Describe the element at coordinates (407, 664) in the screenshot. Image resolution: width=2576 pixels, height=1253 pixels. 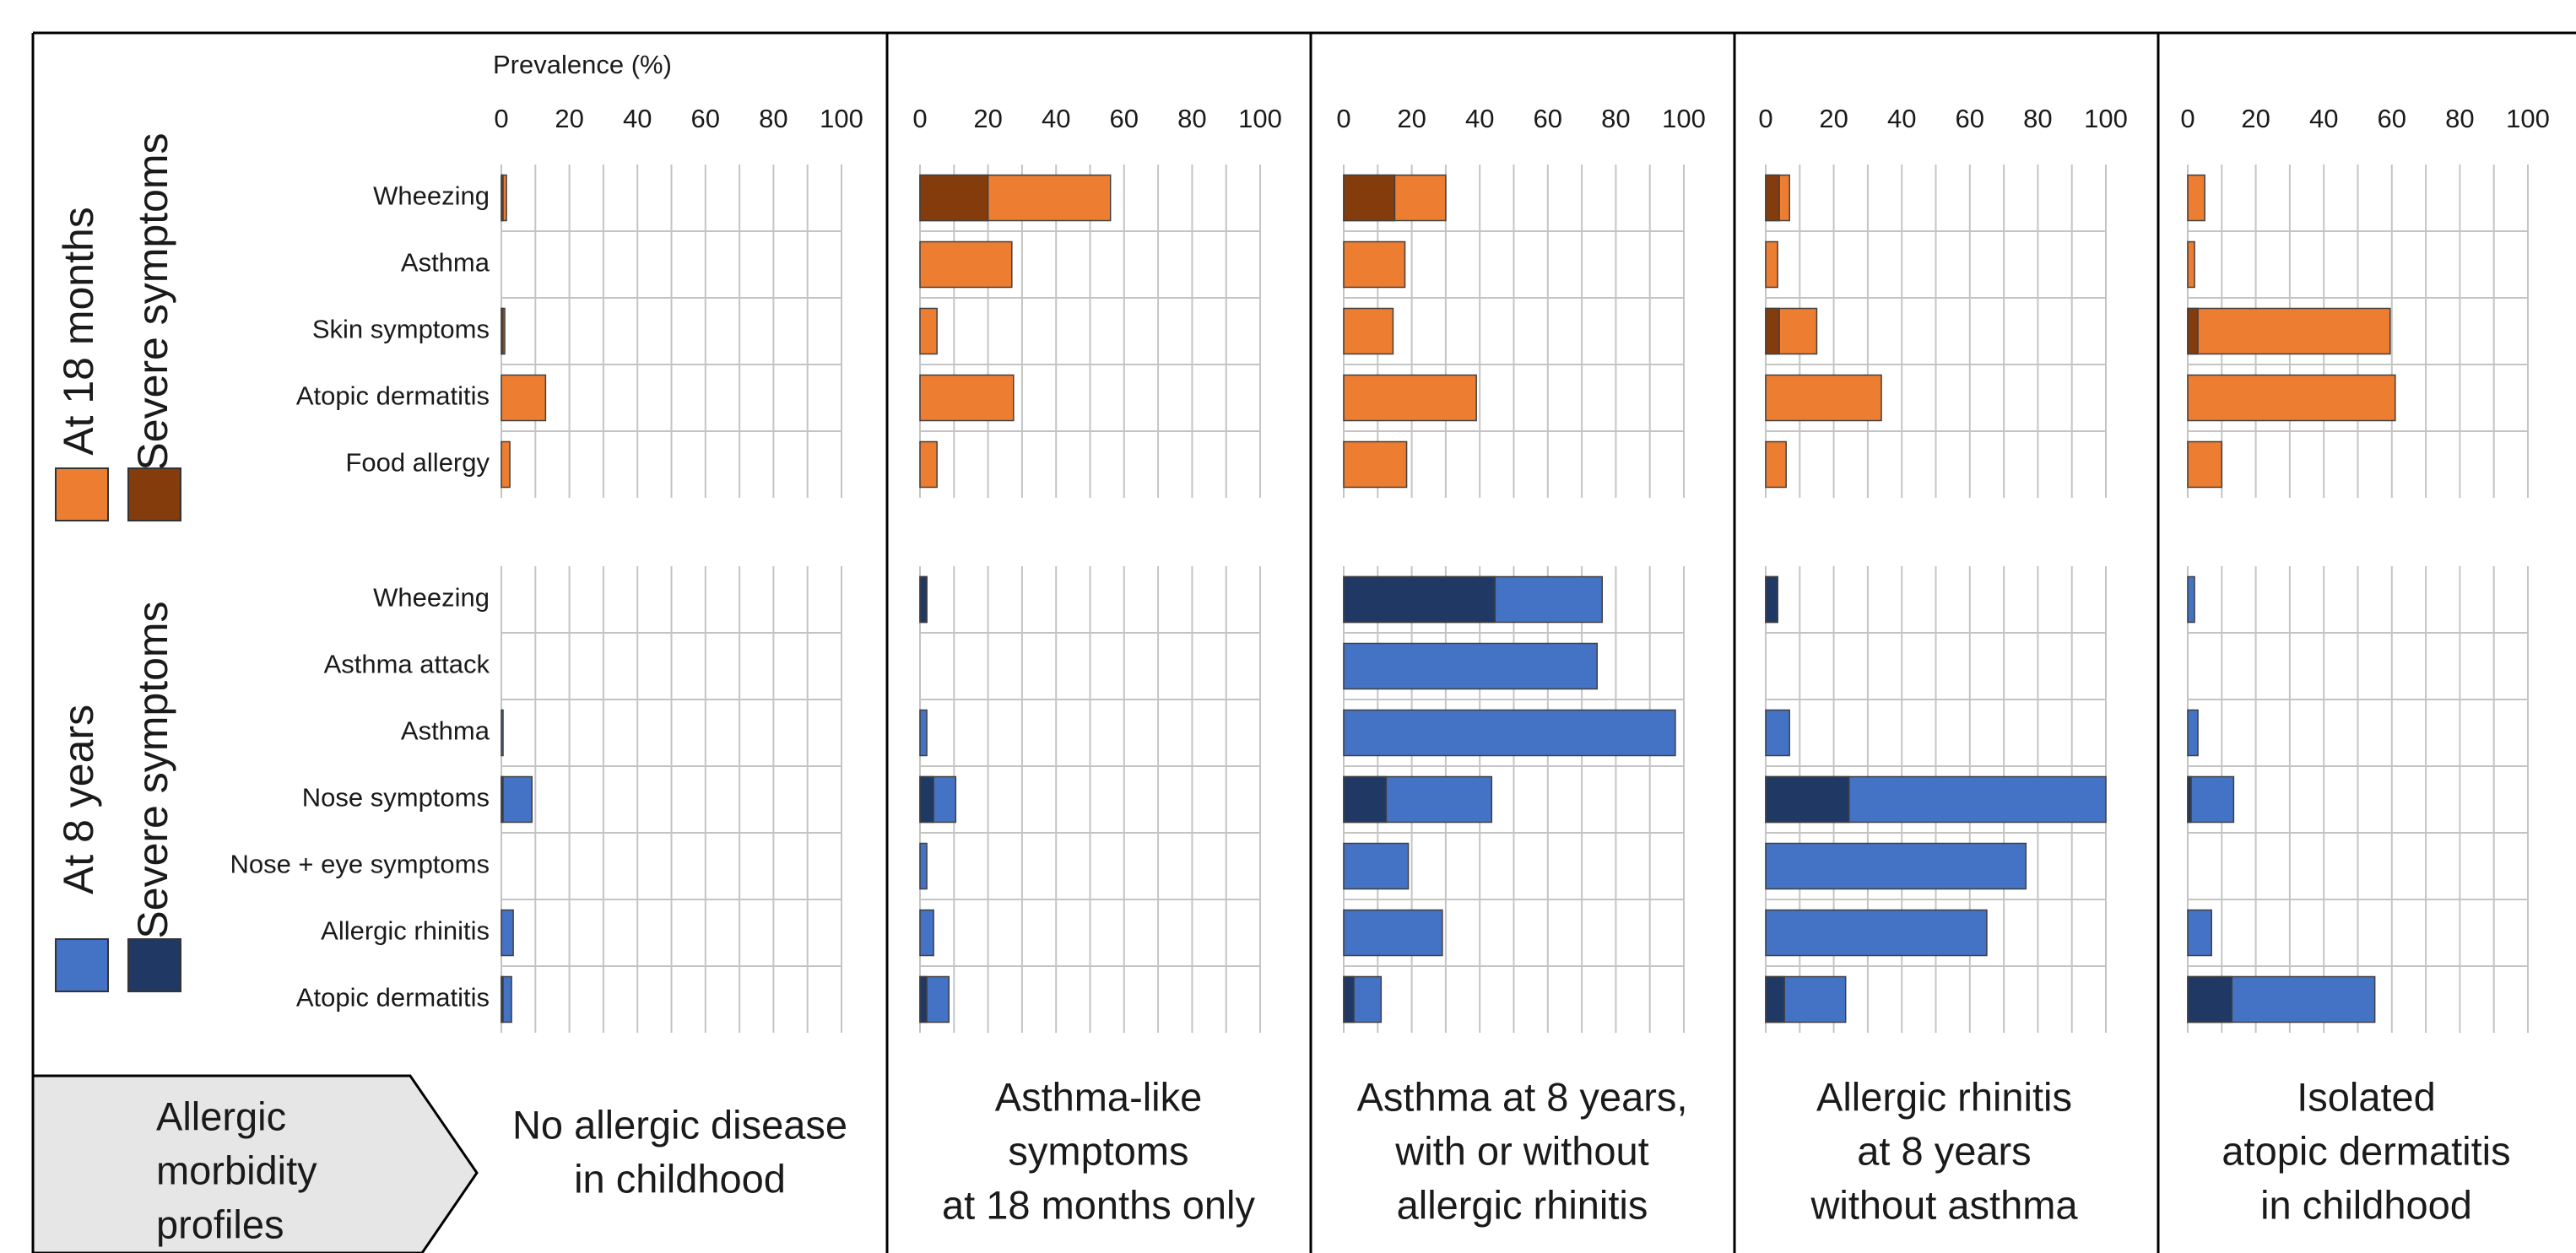
I see `category-label: Asthma attack` at that location.